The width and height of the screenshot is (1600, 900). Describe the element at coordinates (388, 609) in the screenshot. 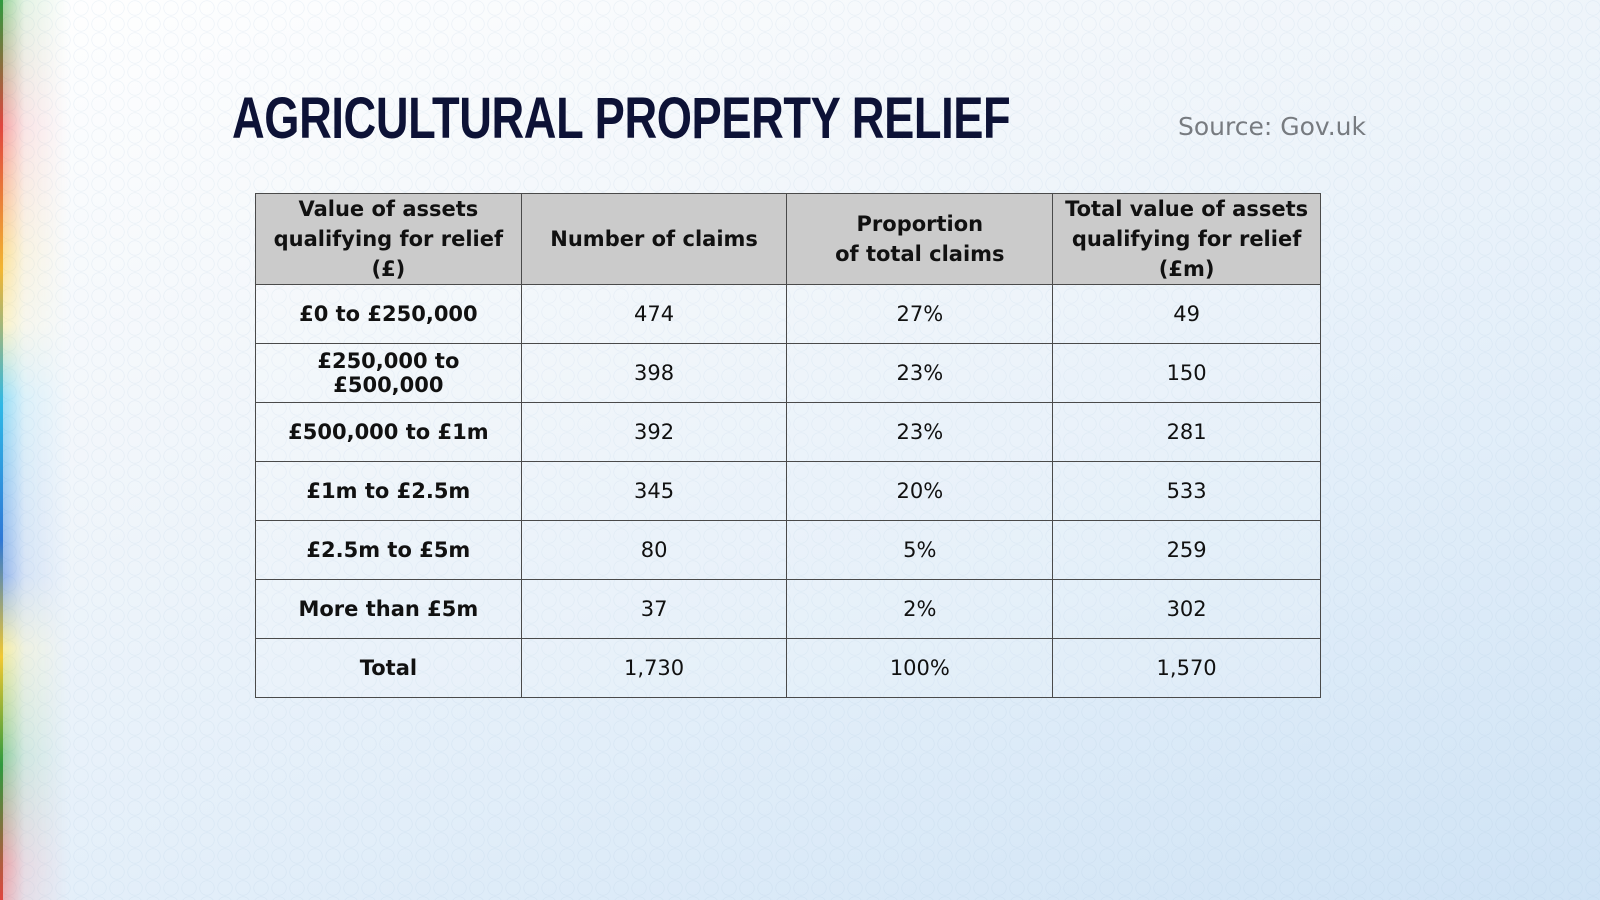

I see `row-label-cell: More than £5m` at that location.